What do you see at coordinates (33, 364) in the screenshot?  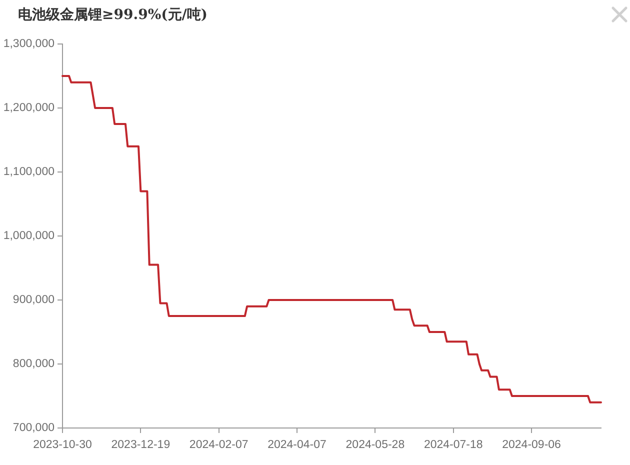 I see `y-tick-label: 800,000` at bounding box center [33, 364].